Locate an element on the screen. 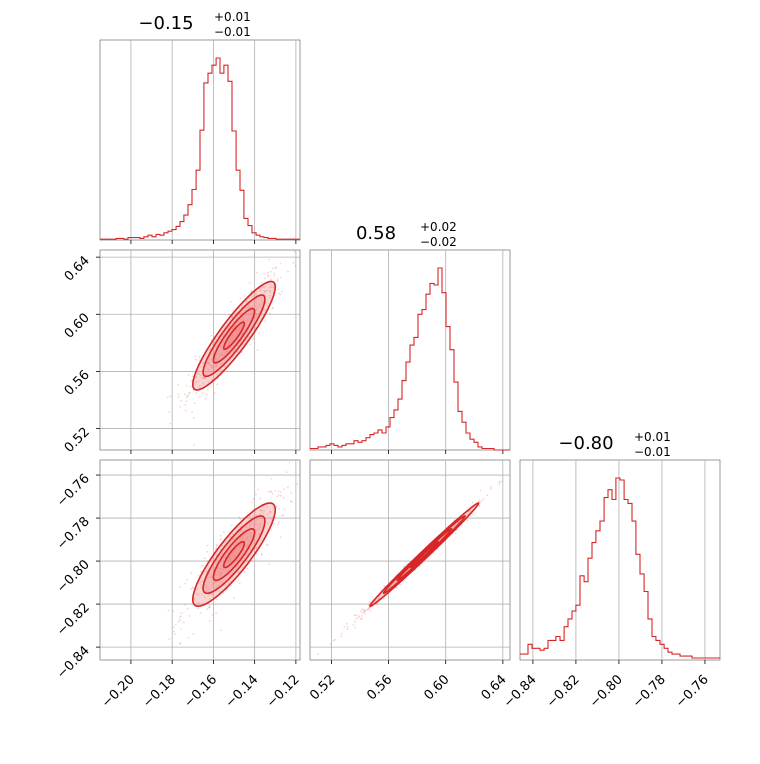 The height and width of the screenshot is (764, 760). y-tick-label: −0.82 is located at coordinates (73, 619).